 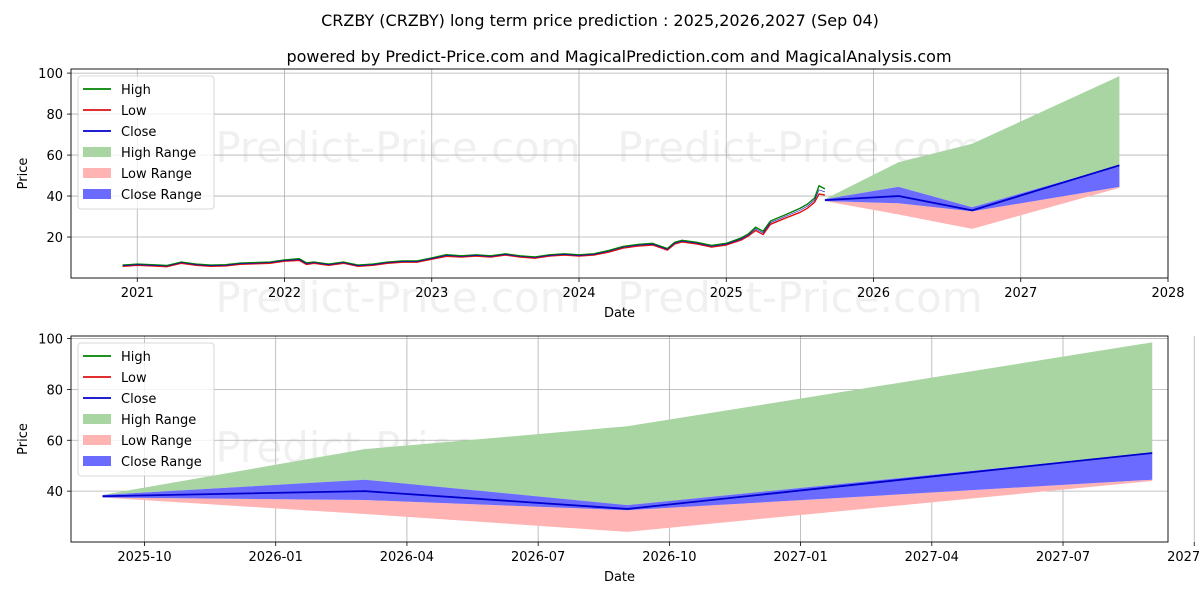 I want to click on x-tick-label: 2026-07, so click(x=538, y=557).